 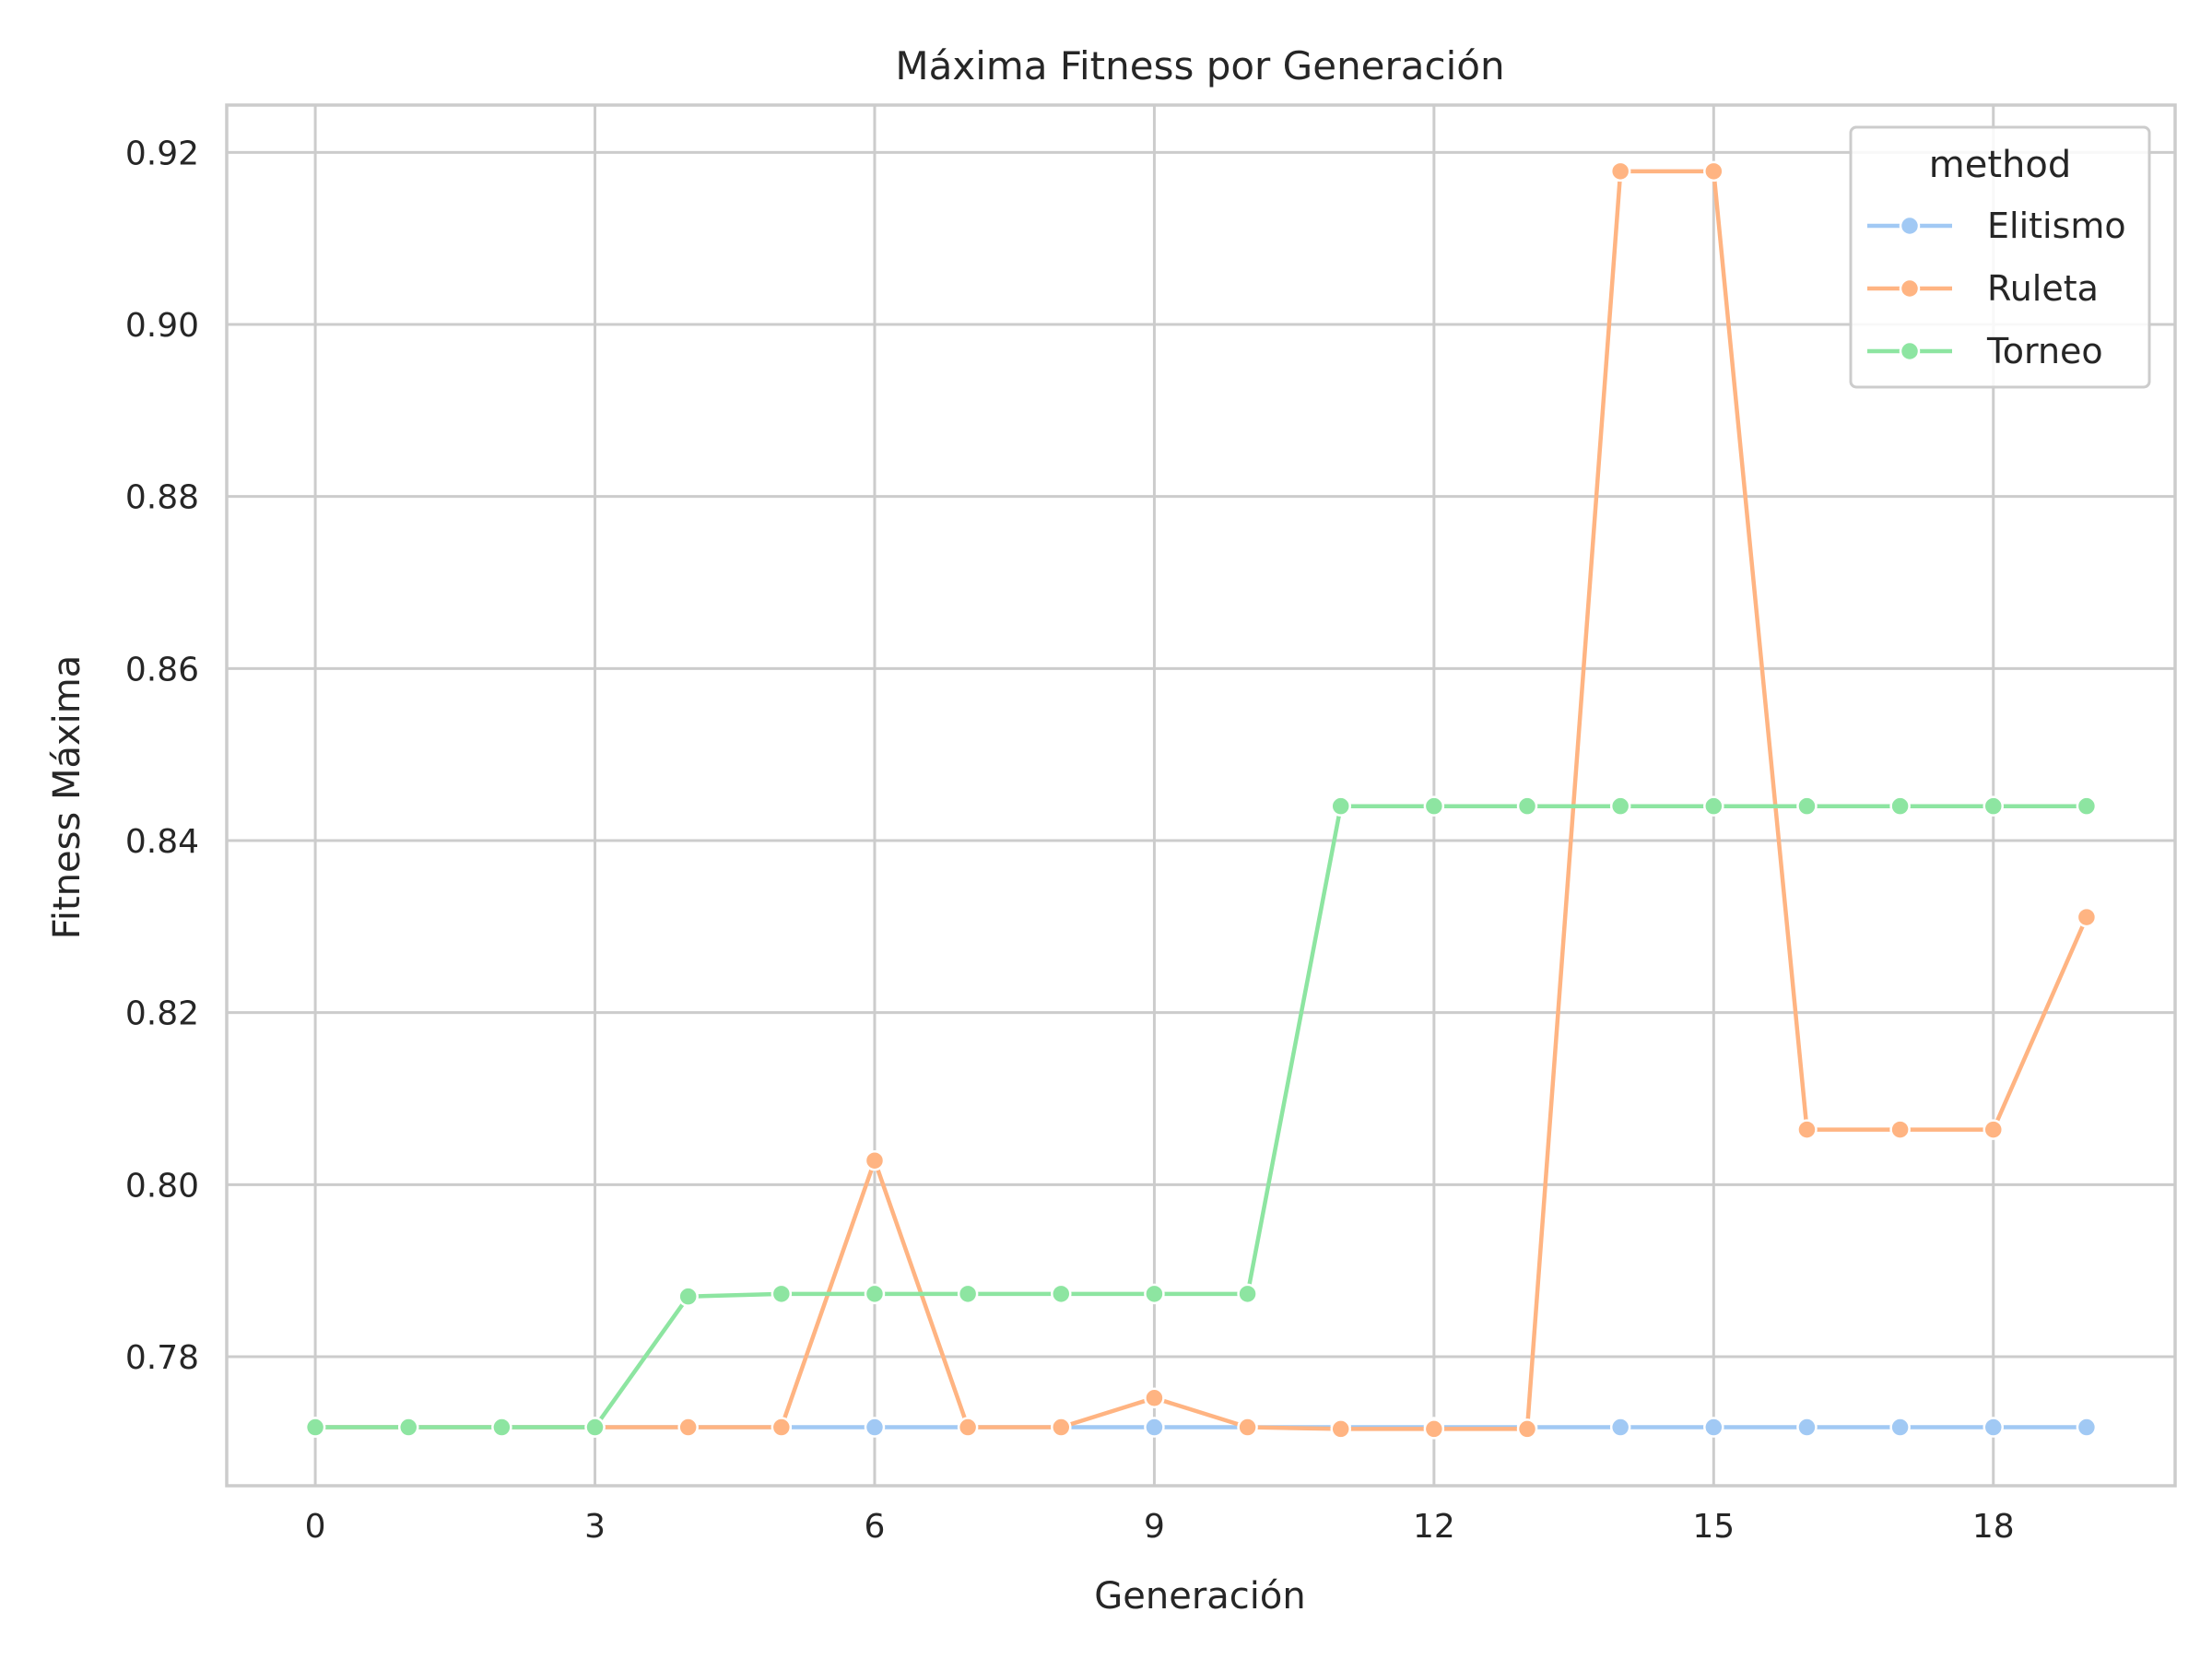 What do you see at coordinates (162, 842) in the screenshot?
I see `y-tick-label: 0.84` at bounding box center [162, 842].